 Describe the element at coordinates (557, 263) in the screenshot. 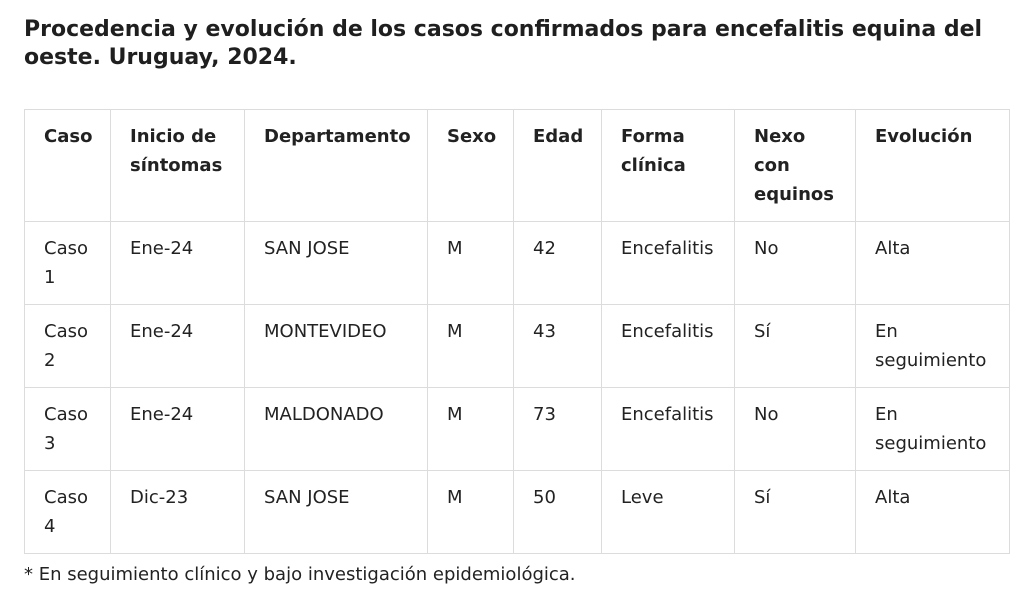

I see `cell-edad: 42` at that location.